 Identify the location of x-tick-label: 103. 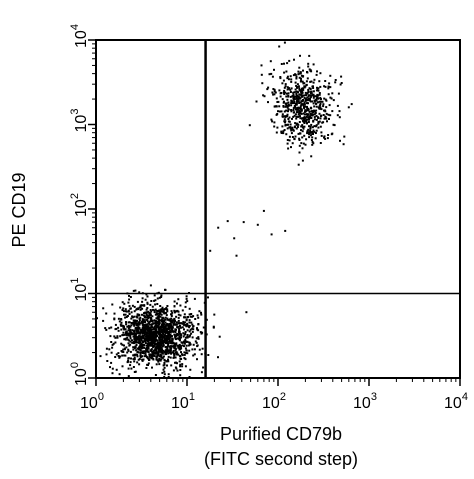
(365, 401).